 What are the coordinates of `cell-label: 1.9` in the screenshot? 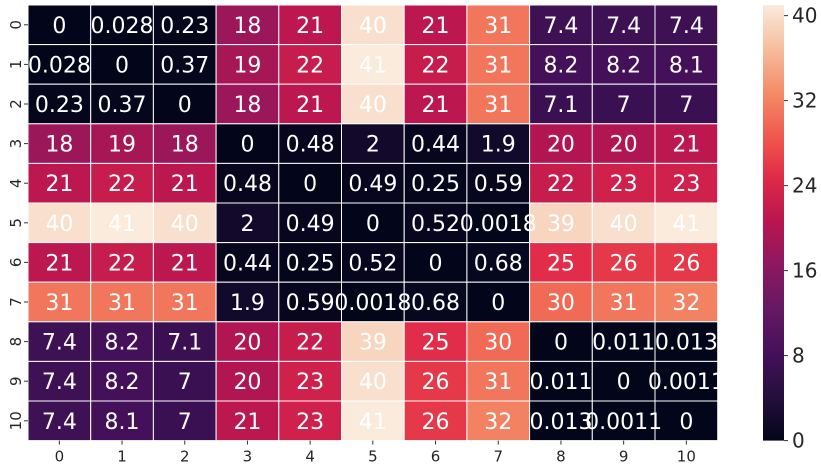 It's located at (498, 145).